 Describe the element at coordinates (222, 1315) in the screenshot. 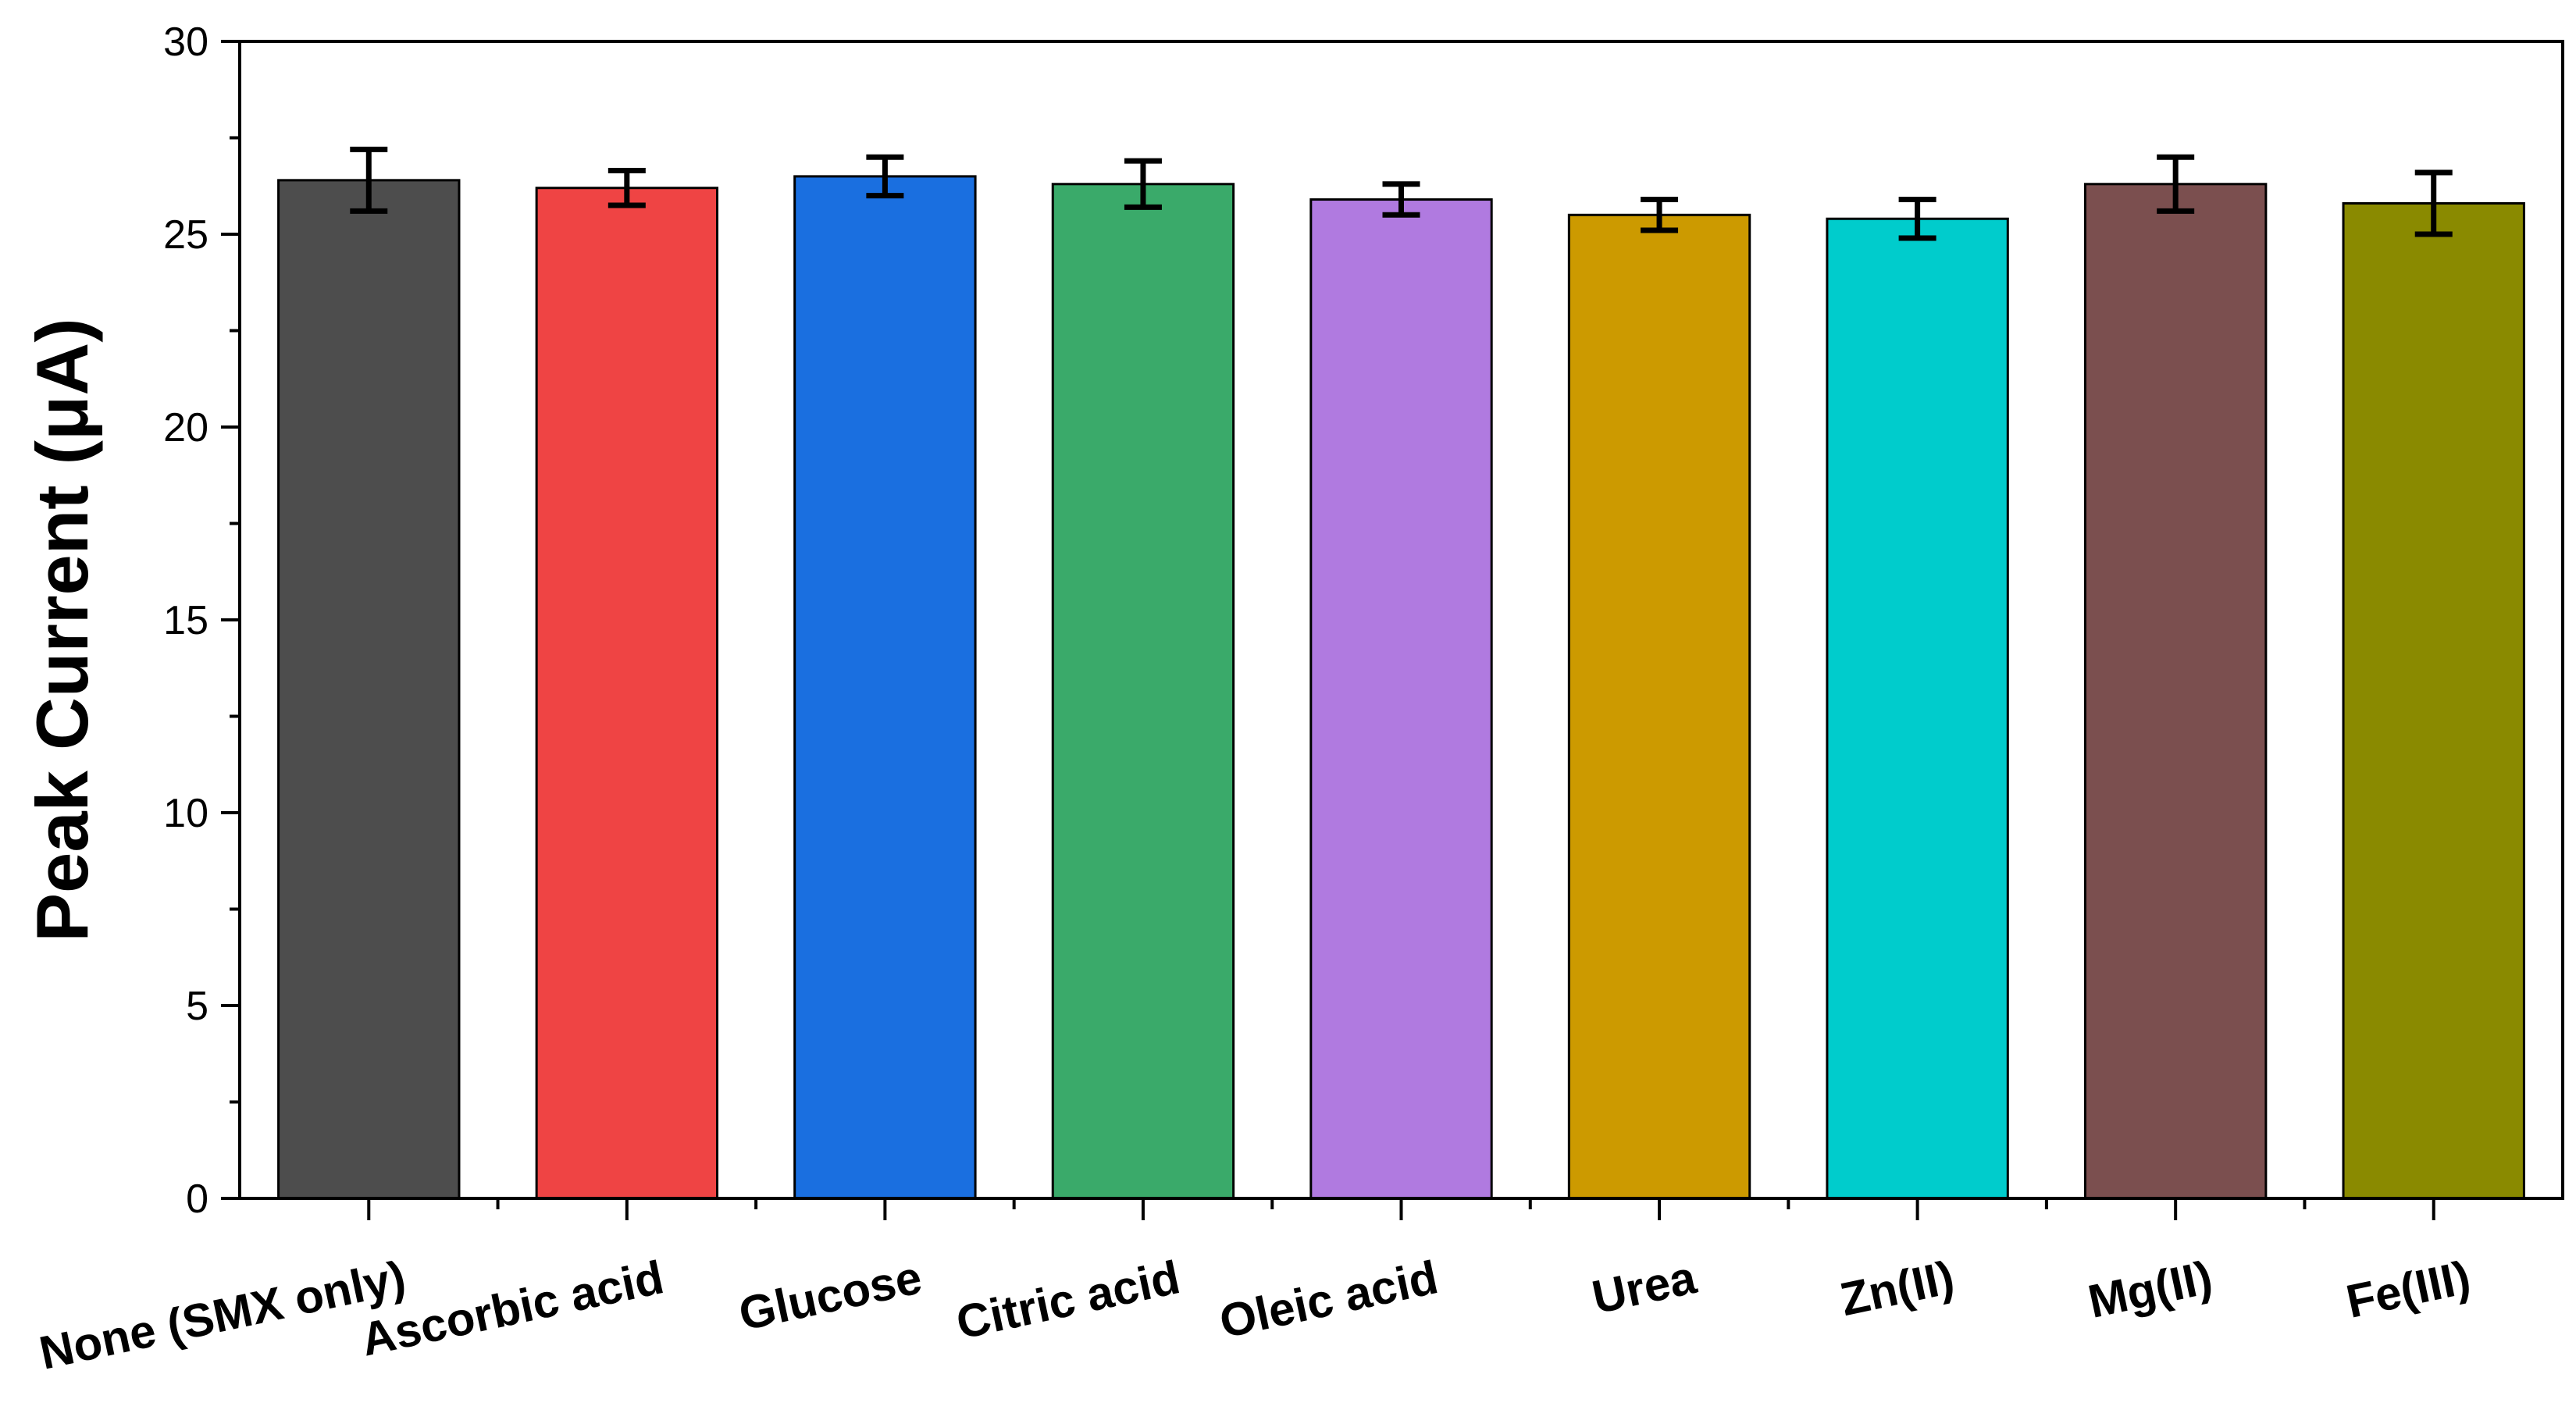

I see `x-tick-label-0: None (SMX only)` at that location.